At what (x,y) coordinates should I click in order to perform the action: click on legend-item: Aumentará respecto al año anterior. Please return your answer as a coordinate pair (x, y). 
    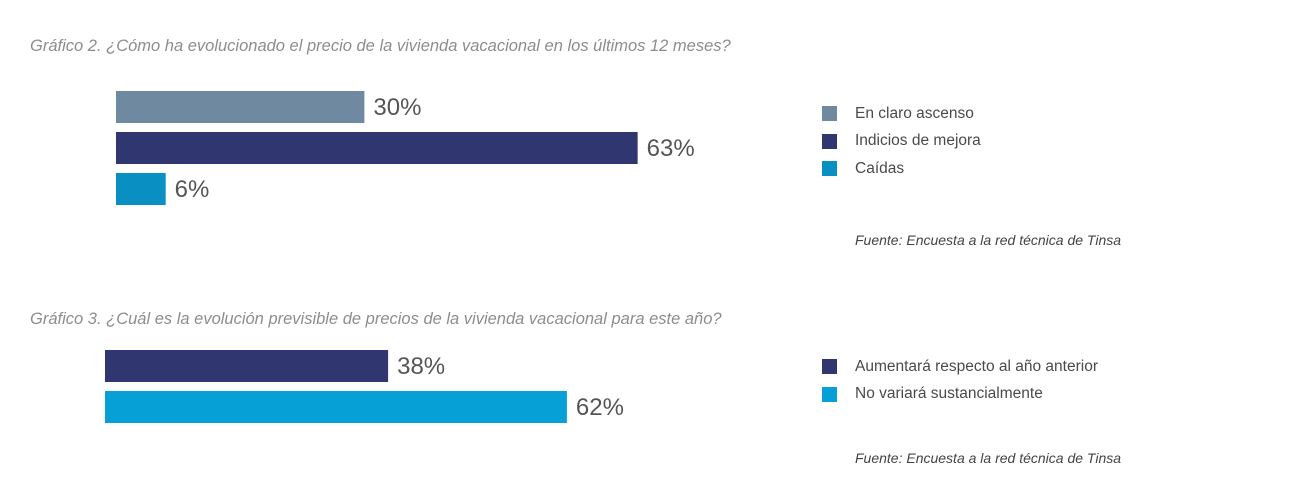
    Looking at the image, I should click on (960, 367).